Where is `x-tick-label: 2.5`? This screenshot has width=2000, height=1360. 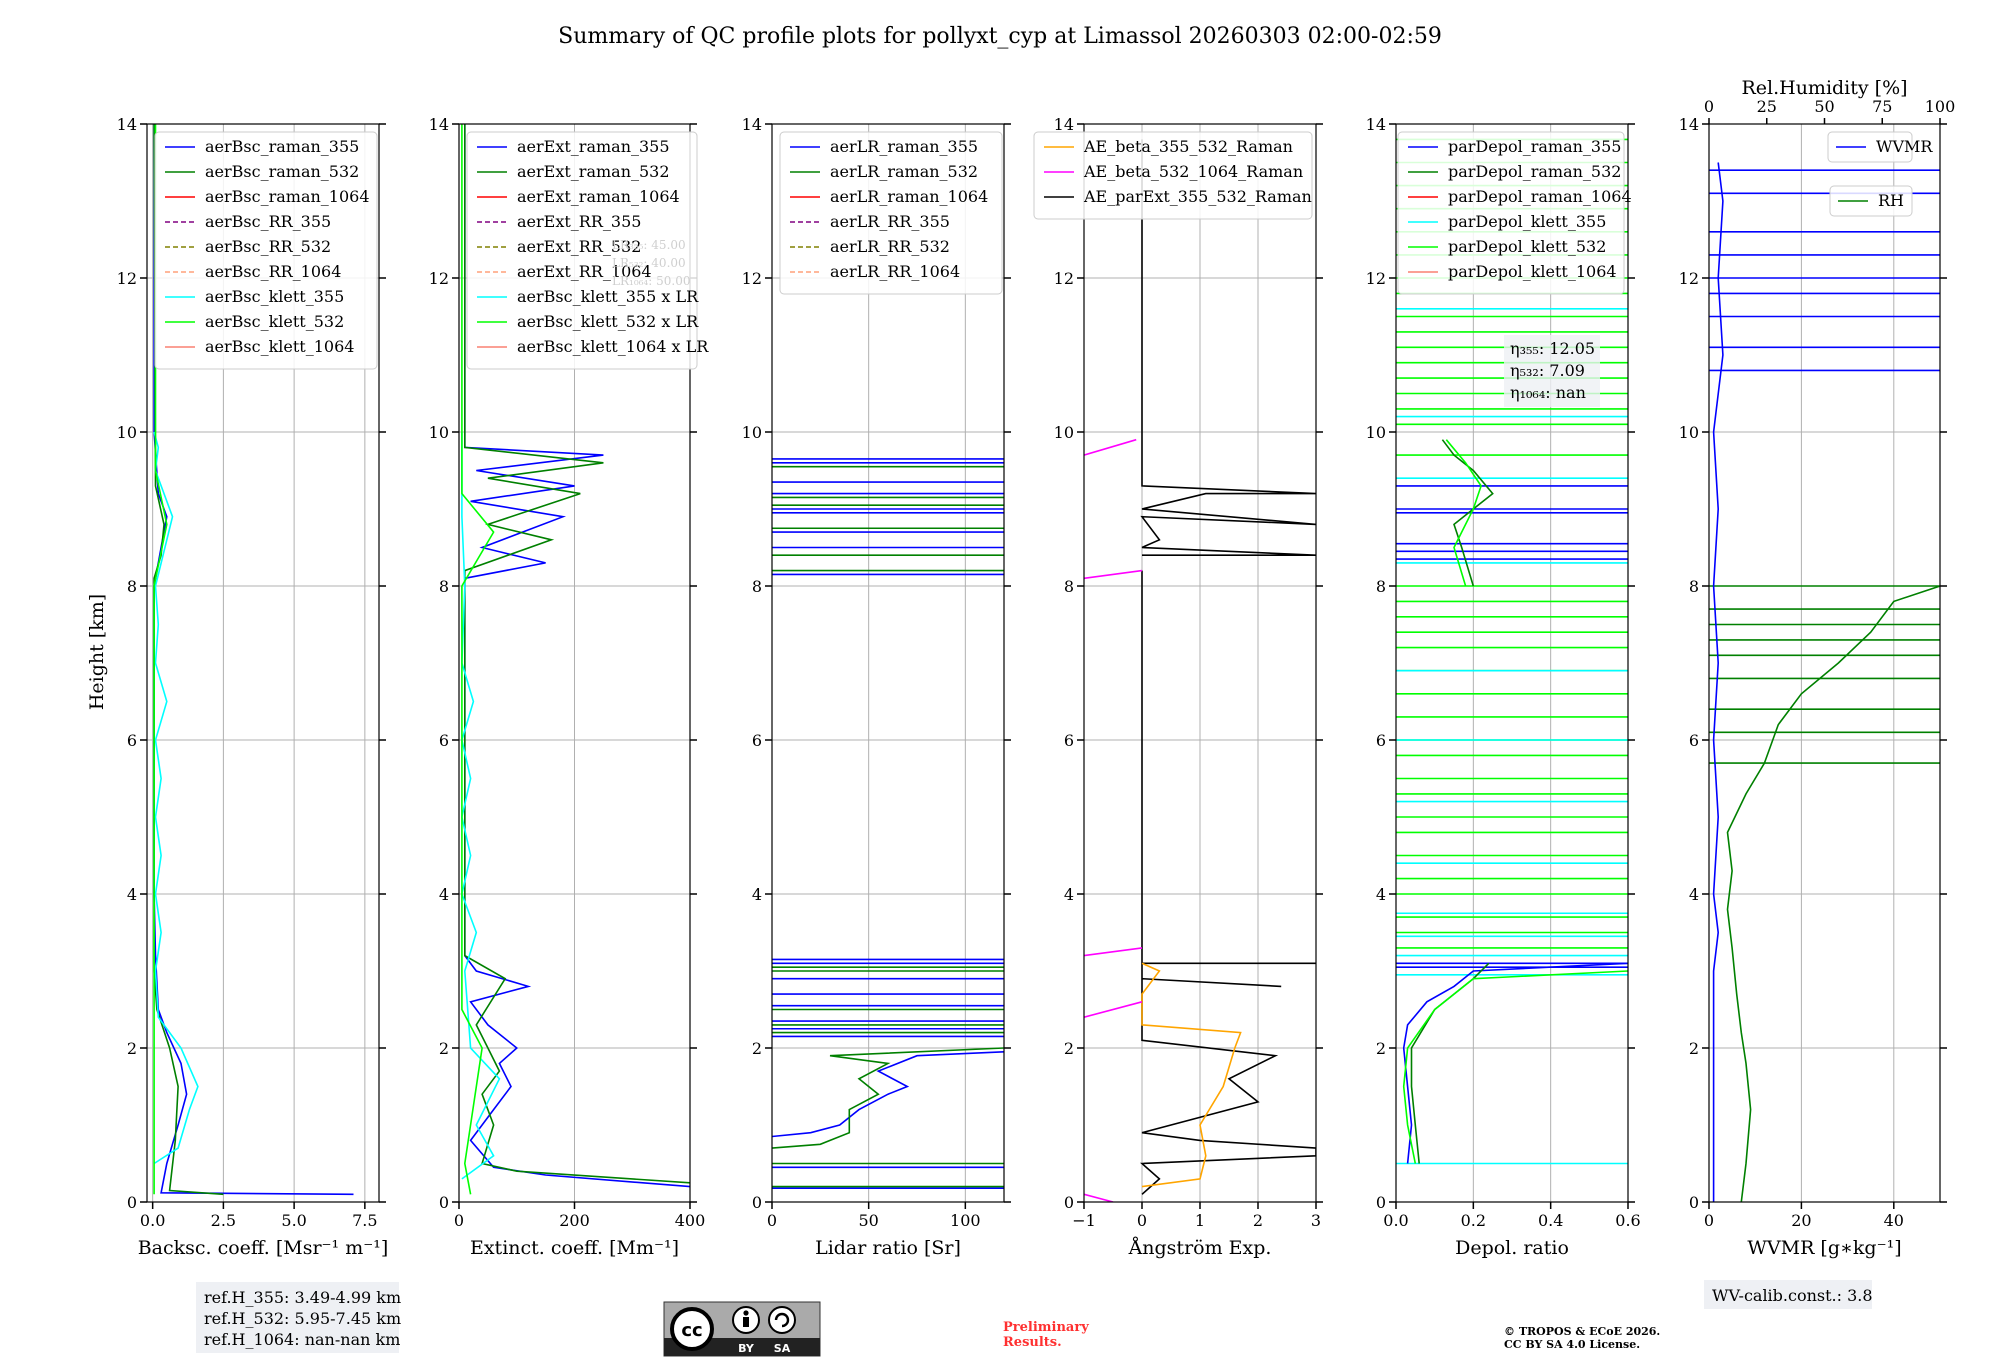 x-tick-label: 2.5 is located at coordinates (223, 1220).